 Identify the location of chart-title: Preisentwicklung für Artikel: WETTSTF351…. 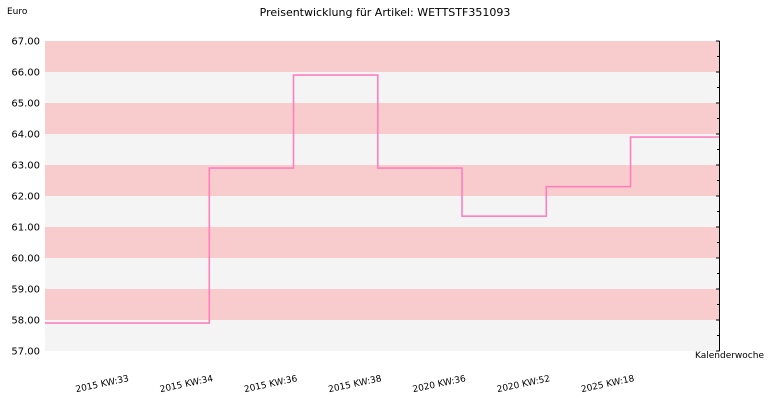
(385, 12).